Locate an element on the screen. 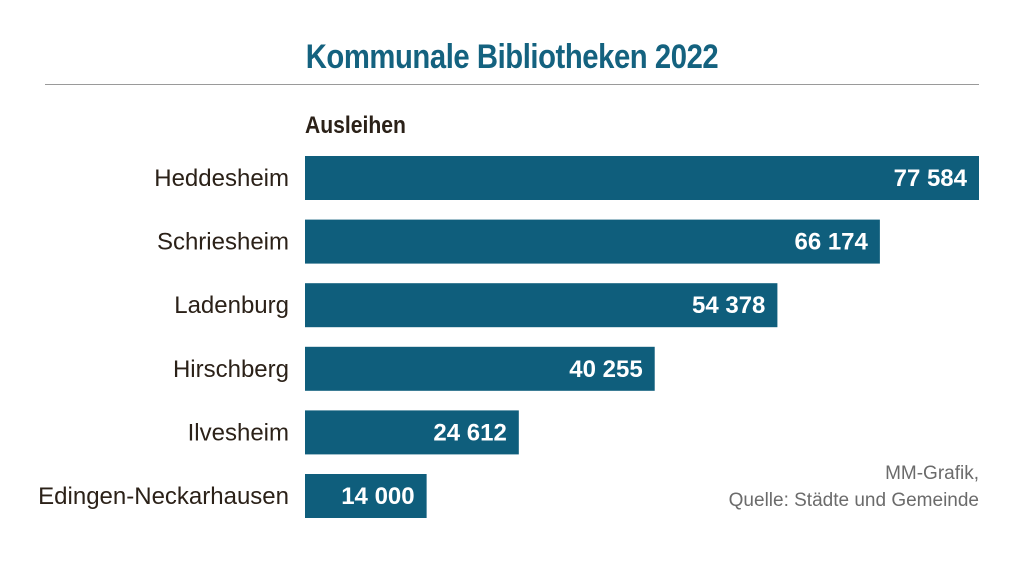  category-label: Heddesheim is located at coordinates (221, 178).